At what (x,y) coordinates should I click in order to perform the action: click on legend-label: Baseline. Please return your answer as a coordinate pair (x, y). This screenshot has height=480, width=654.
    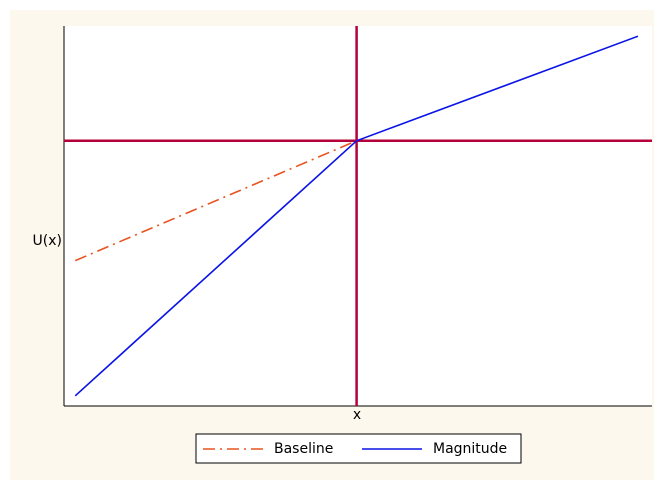
    Looking at the image, I should click on (303, 449).